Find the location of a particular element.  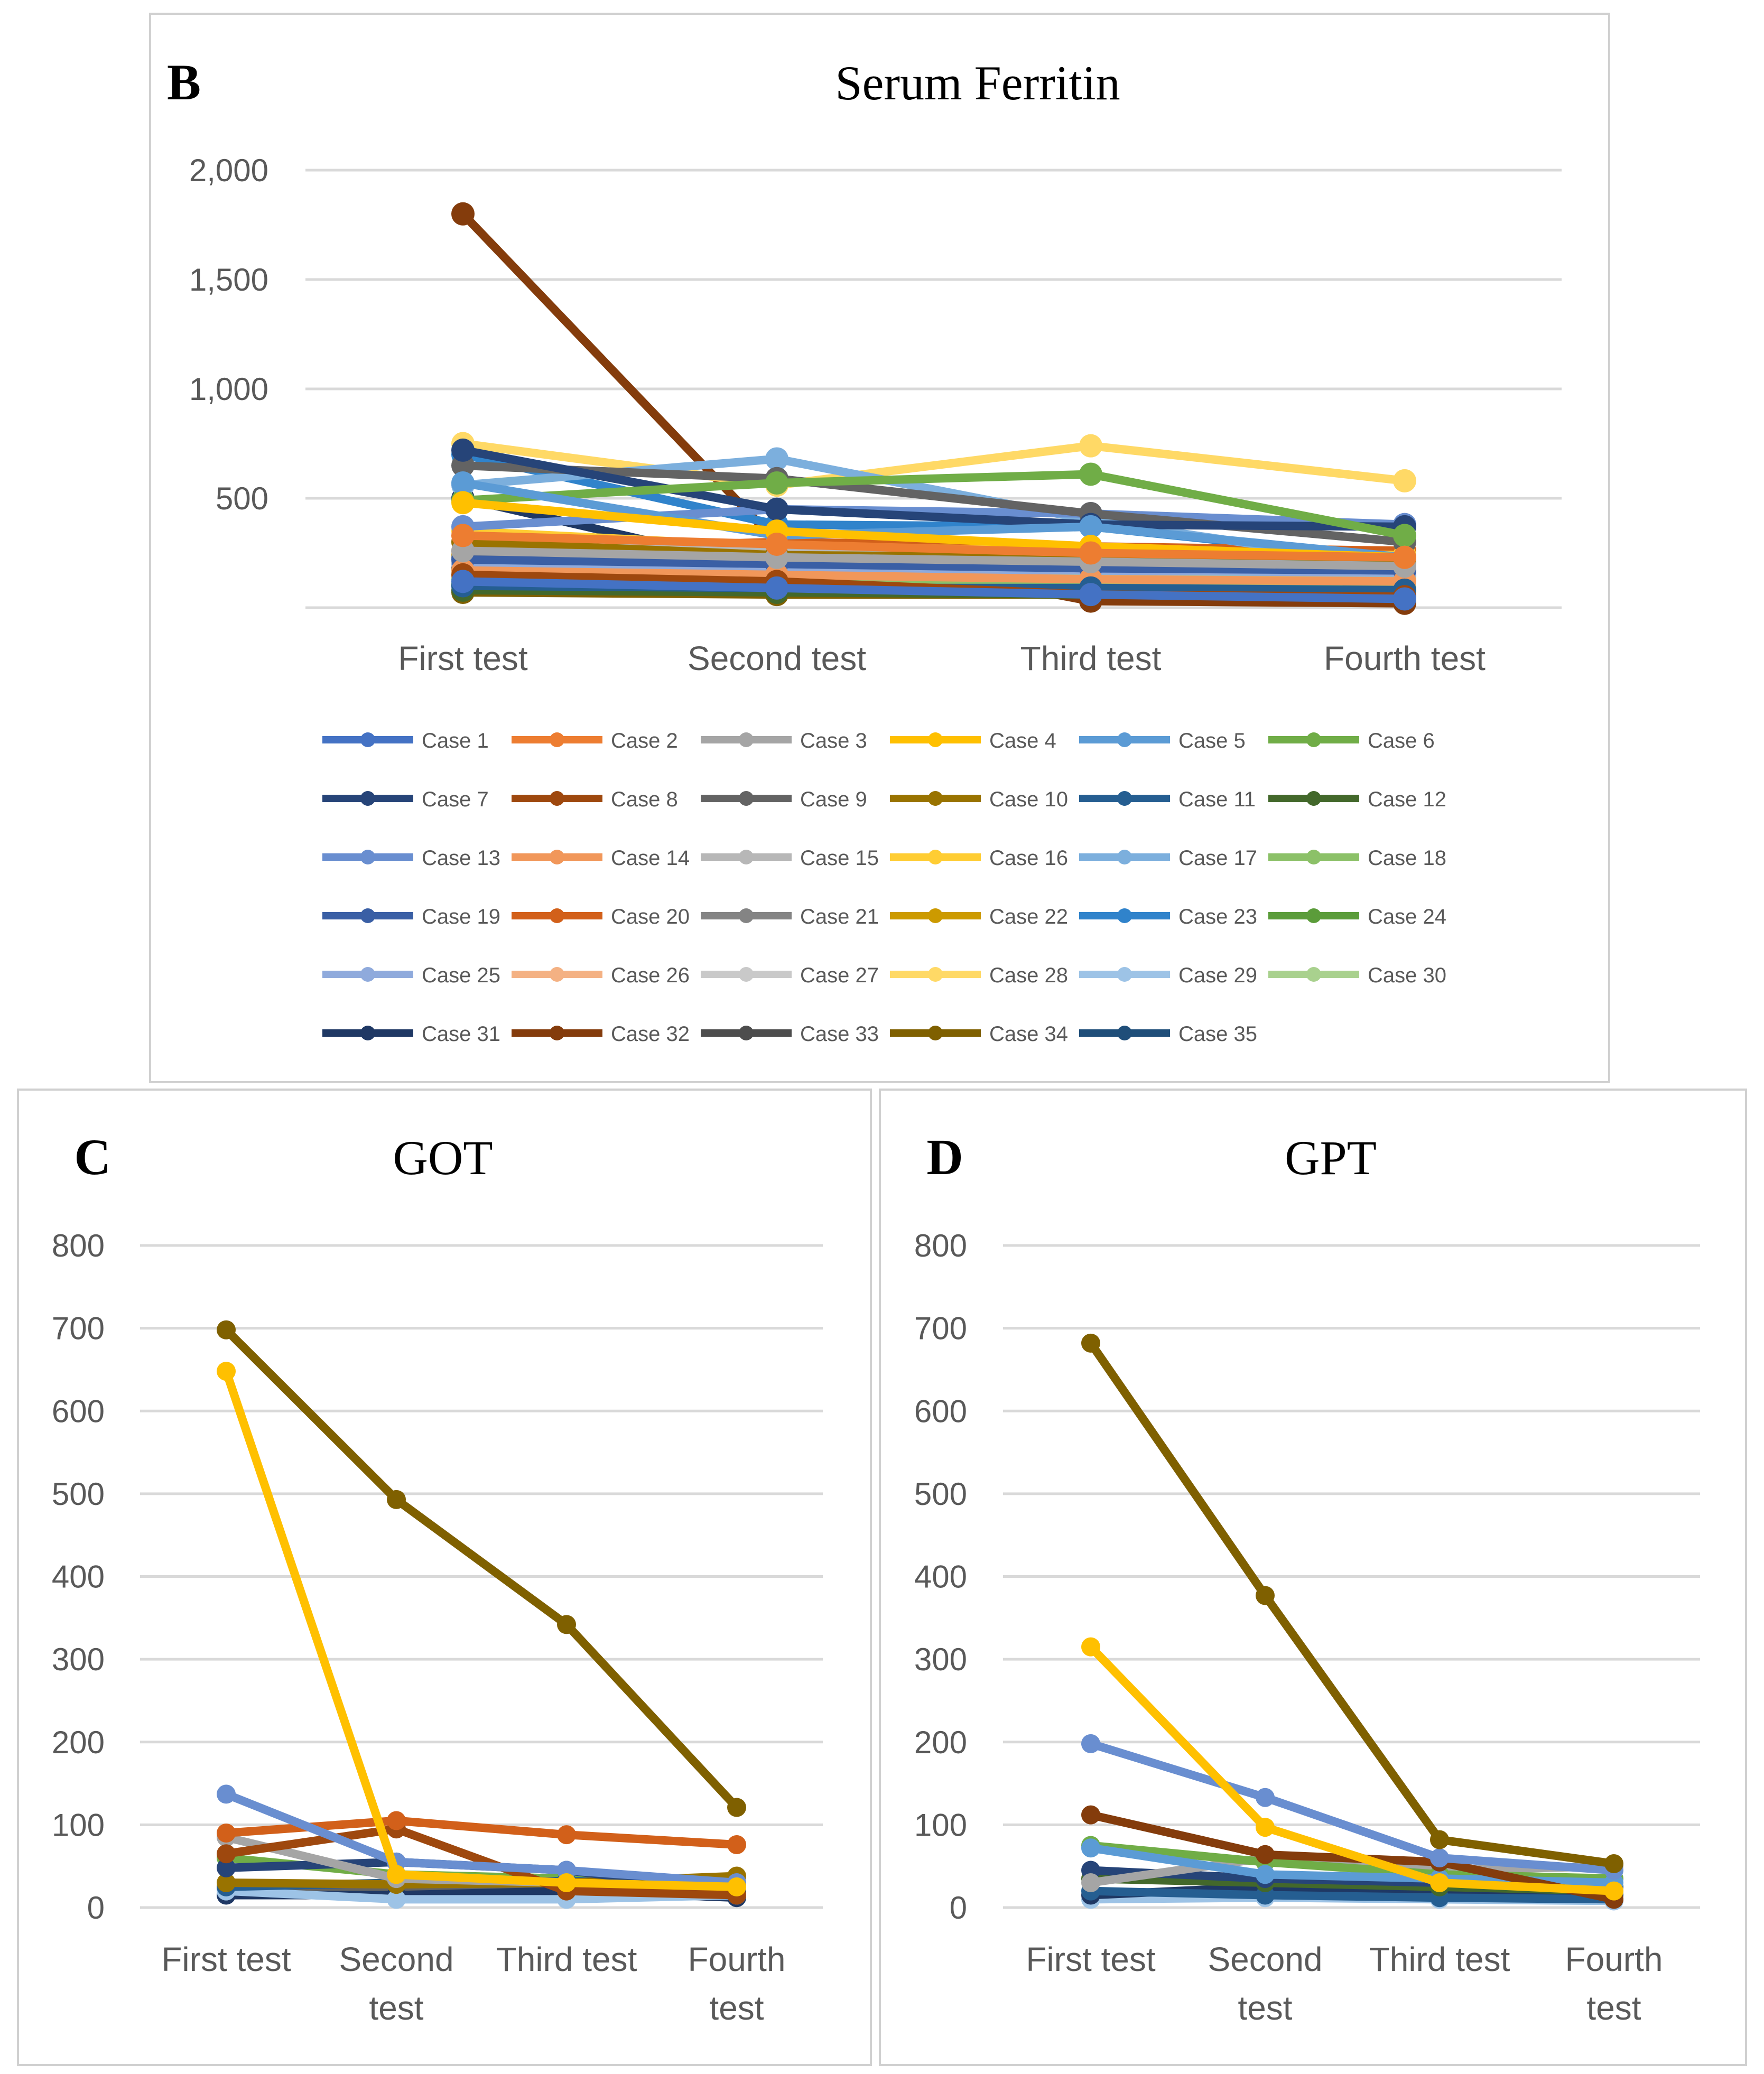

legend-label: Case 31 is located at coordinates (461, 1034).